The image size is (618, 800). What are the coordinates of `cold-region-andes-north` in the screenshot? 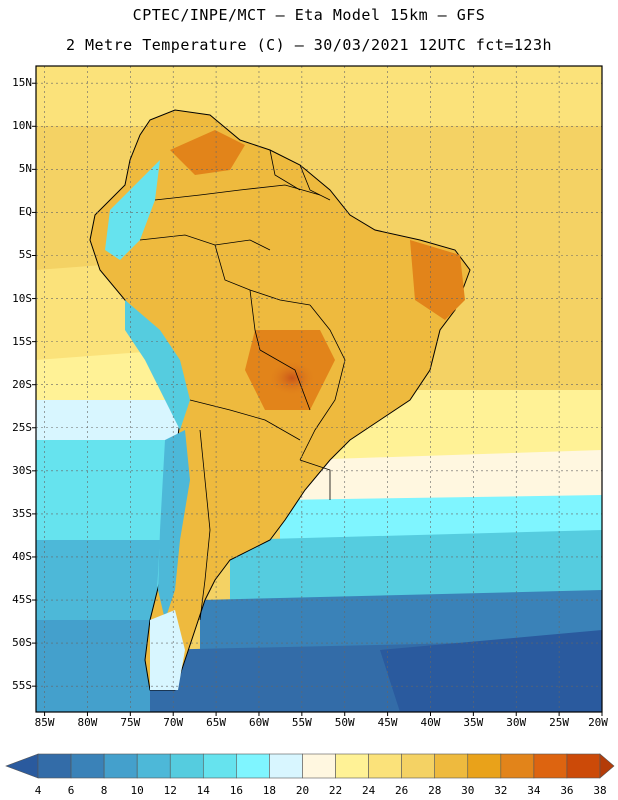 It's located at (132, 210).